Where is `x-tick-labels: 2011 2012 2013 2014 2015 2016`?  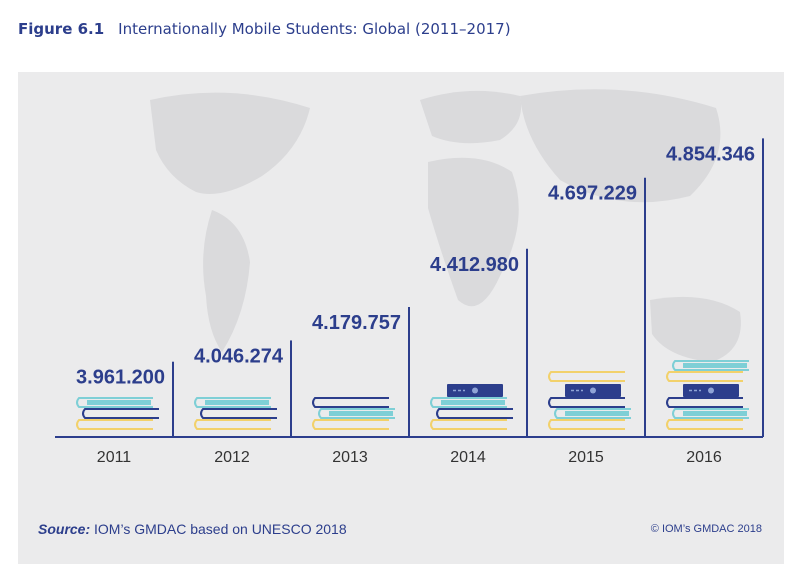 x-tick-labels: 2011 2012 2013 2014 2015 2016 is located at coordinates (409, 457).